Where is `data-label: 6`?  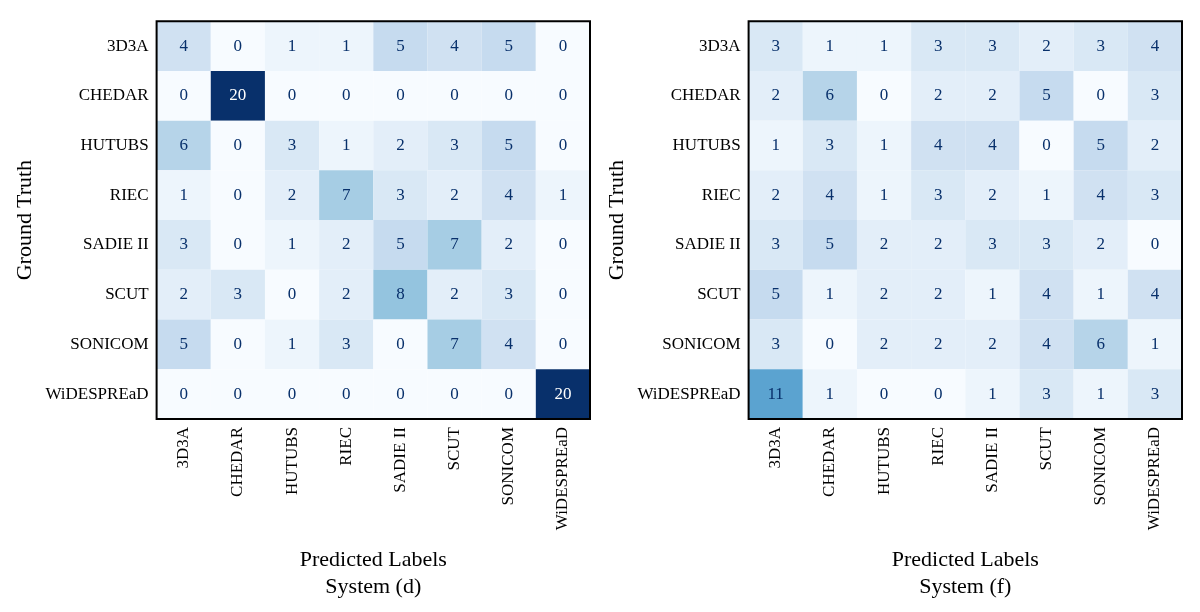
data-label: 6 is located at coordinates (830, 95).